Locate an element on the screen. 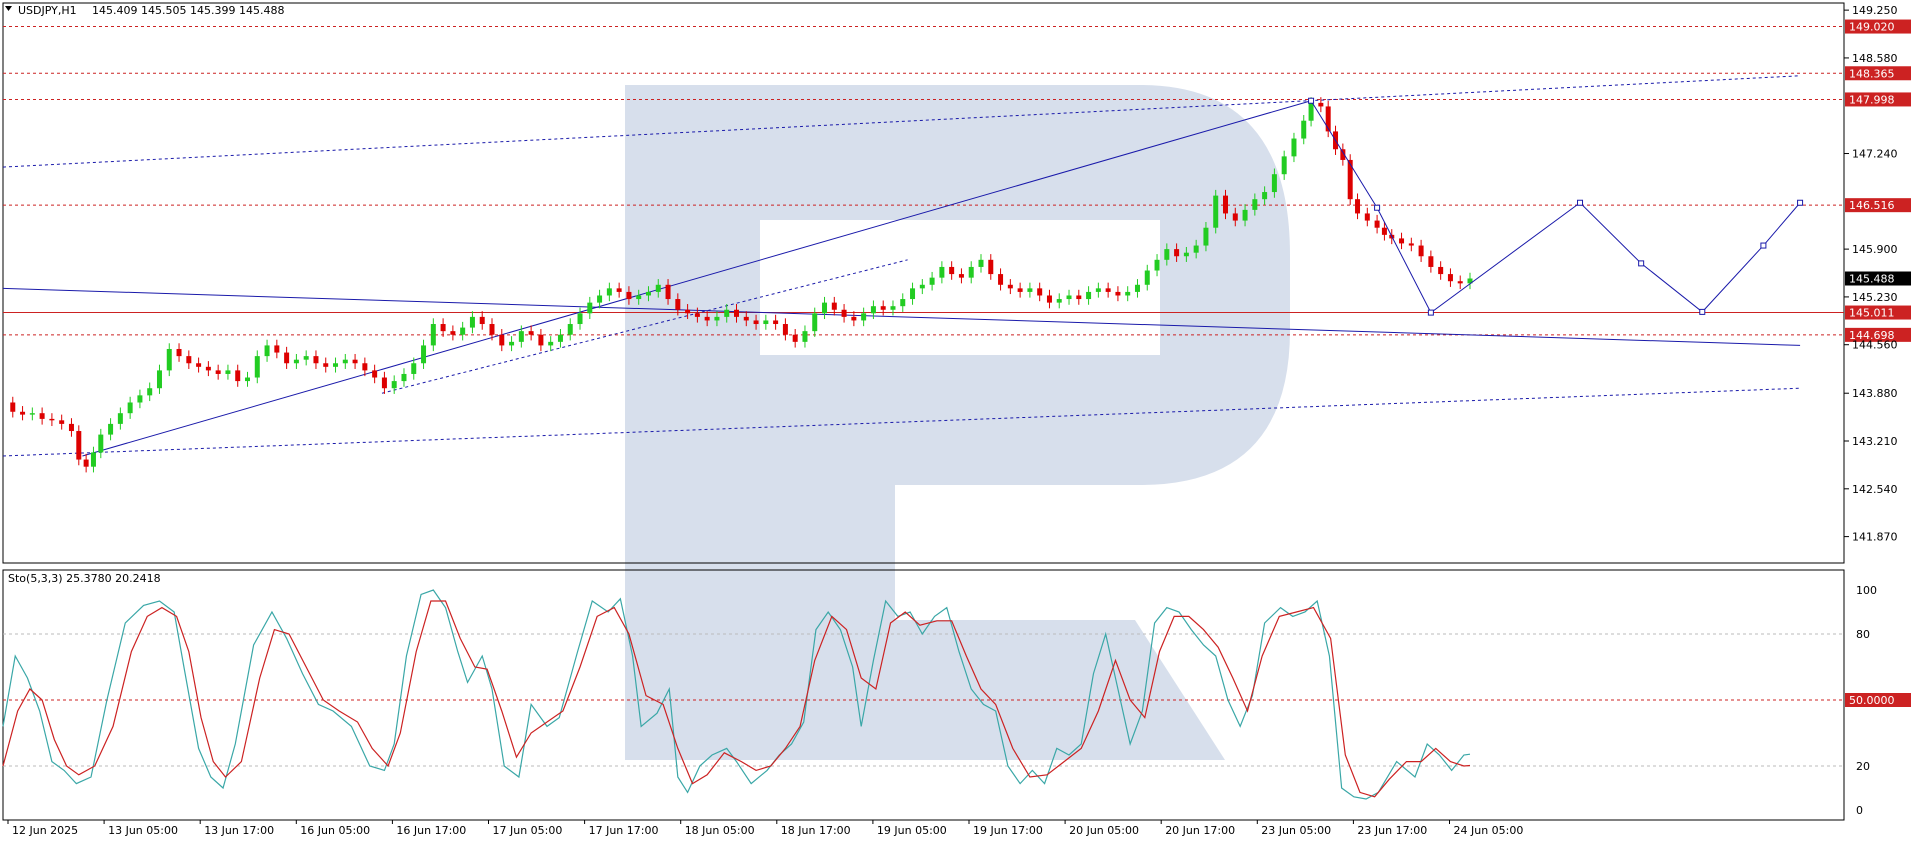  time-axis-label: 24 Jun 05:00 is located at coordinates (1489, 830).